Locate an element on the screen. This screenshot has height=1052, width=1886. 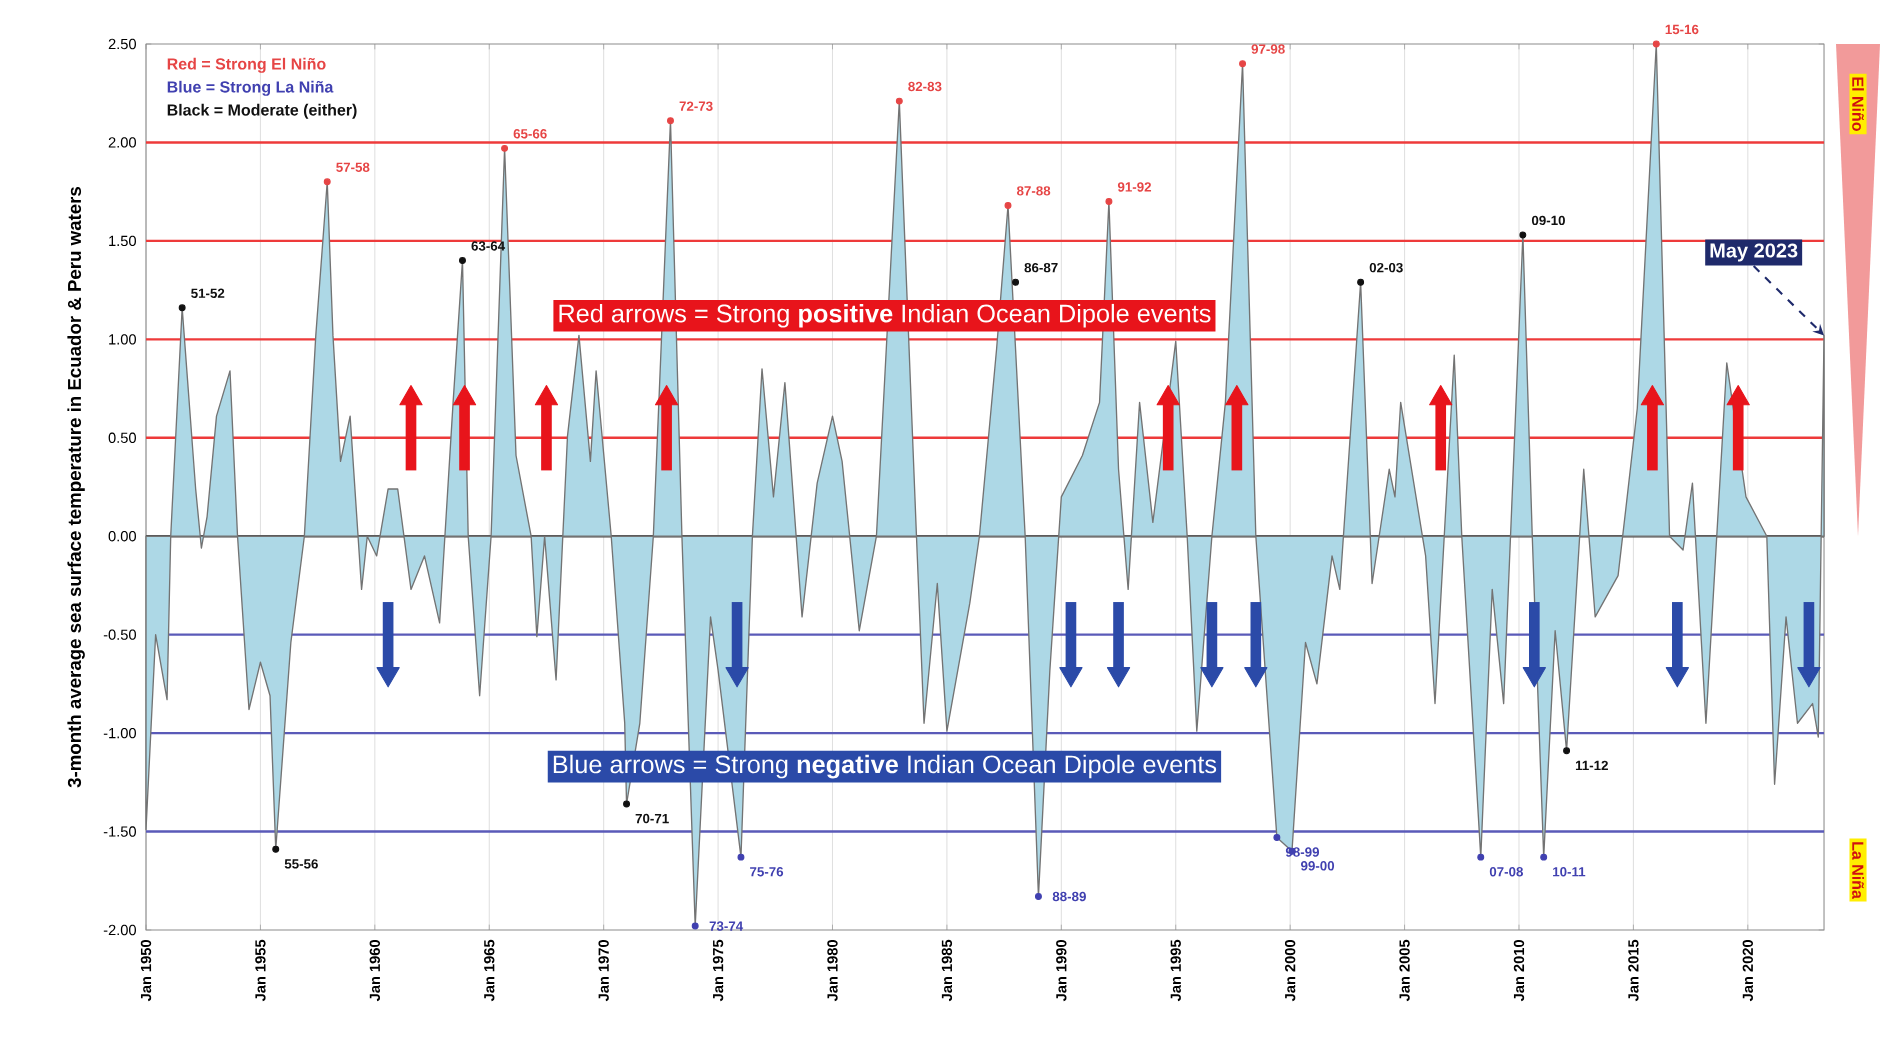
text: Red = Strong El Niño is located at coordinates (246, 65).